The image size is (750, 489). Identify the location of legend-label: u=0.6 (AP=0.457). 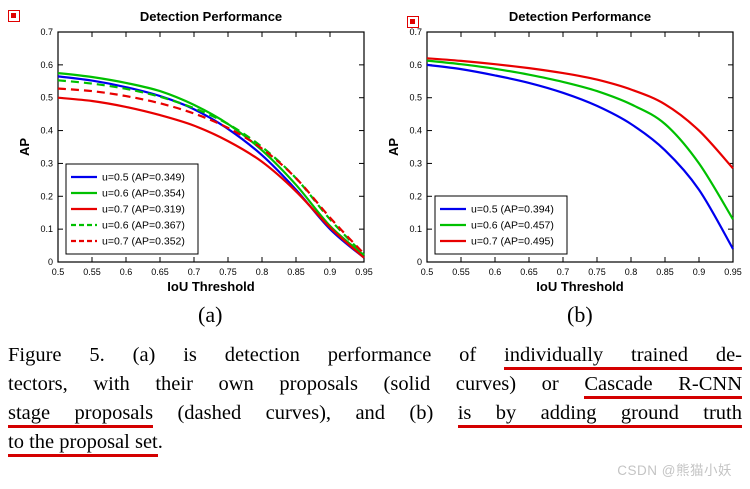
(512, 226).